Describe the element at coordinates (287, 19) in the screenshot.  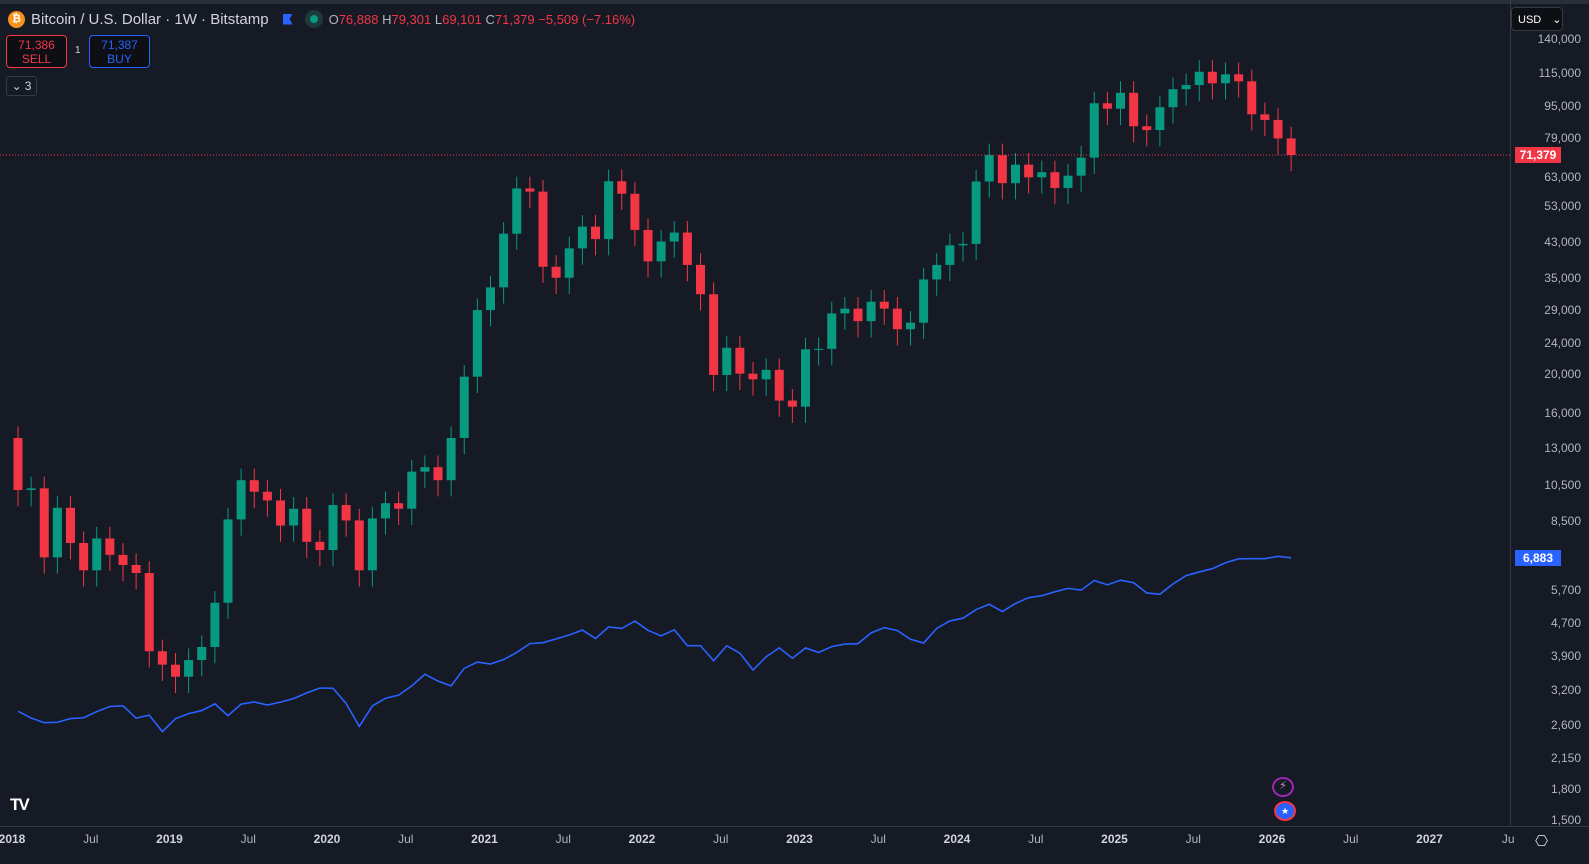
I see `flag-icon` at that location.